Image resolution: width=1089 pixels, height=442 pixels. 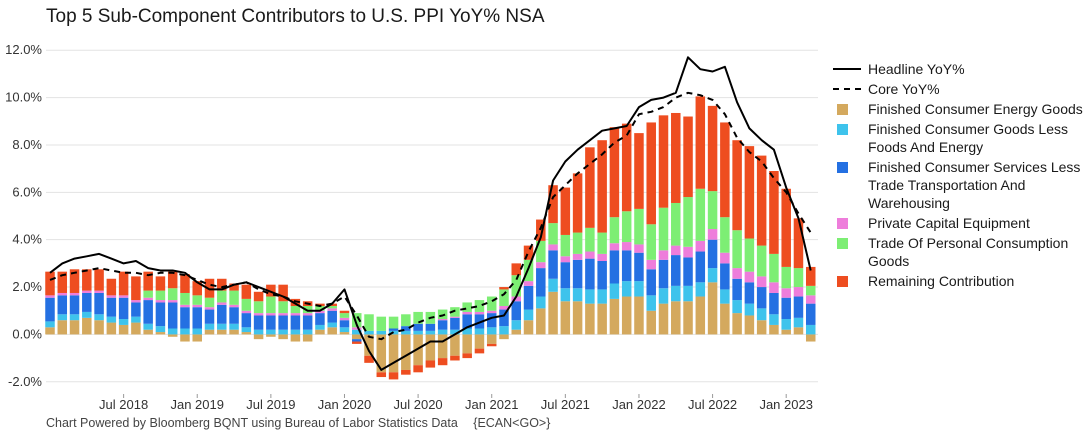 I want to click on legend-label: Private Capital Equipment, so click(x=949, y=223).